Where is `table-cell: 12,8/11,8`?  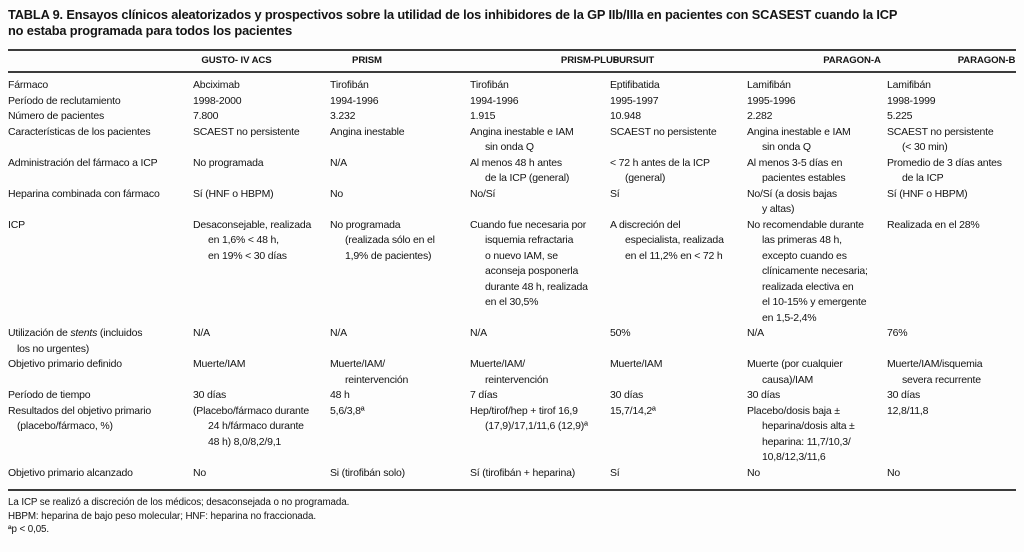
table-cell: 12,8/11,8 is located at coordinates (908, 410).